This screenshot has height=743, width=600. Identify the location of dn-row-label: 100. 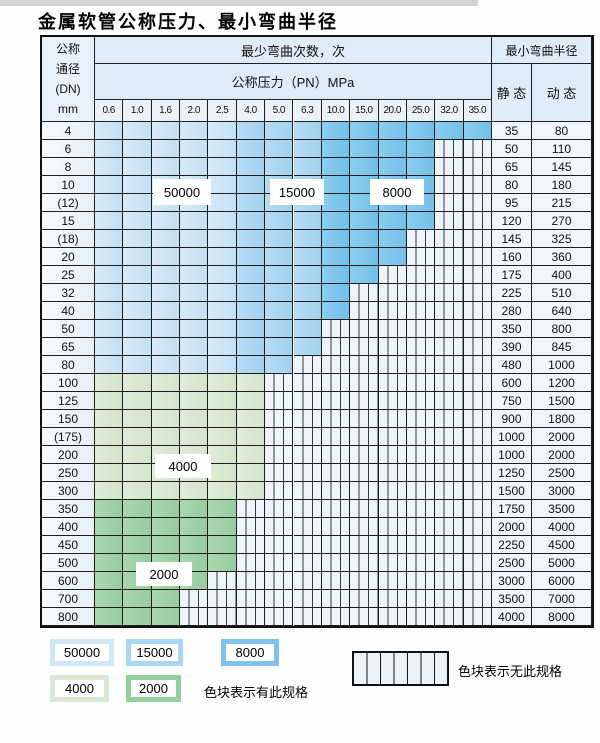
(68, 383).